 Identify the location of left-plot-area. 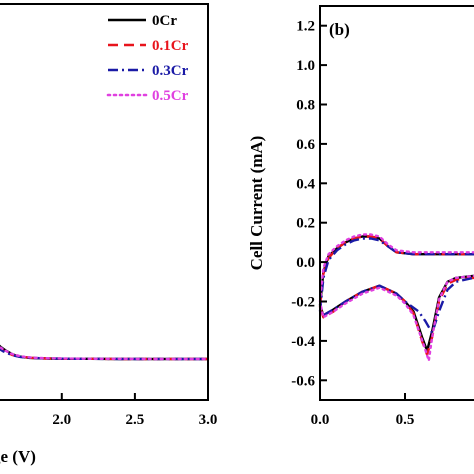
(105, 352).